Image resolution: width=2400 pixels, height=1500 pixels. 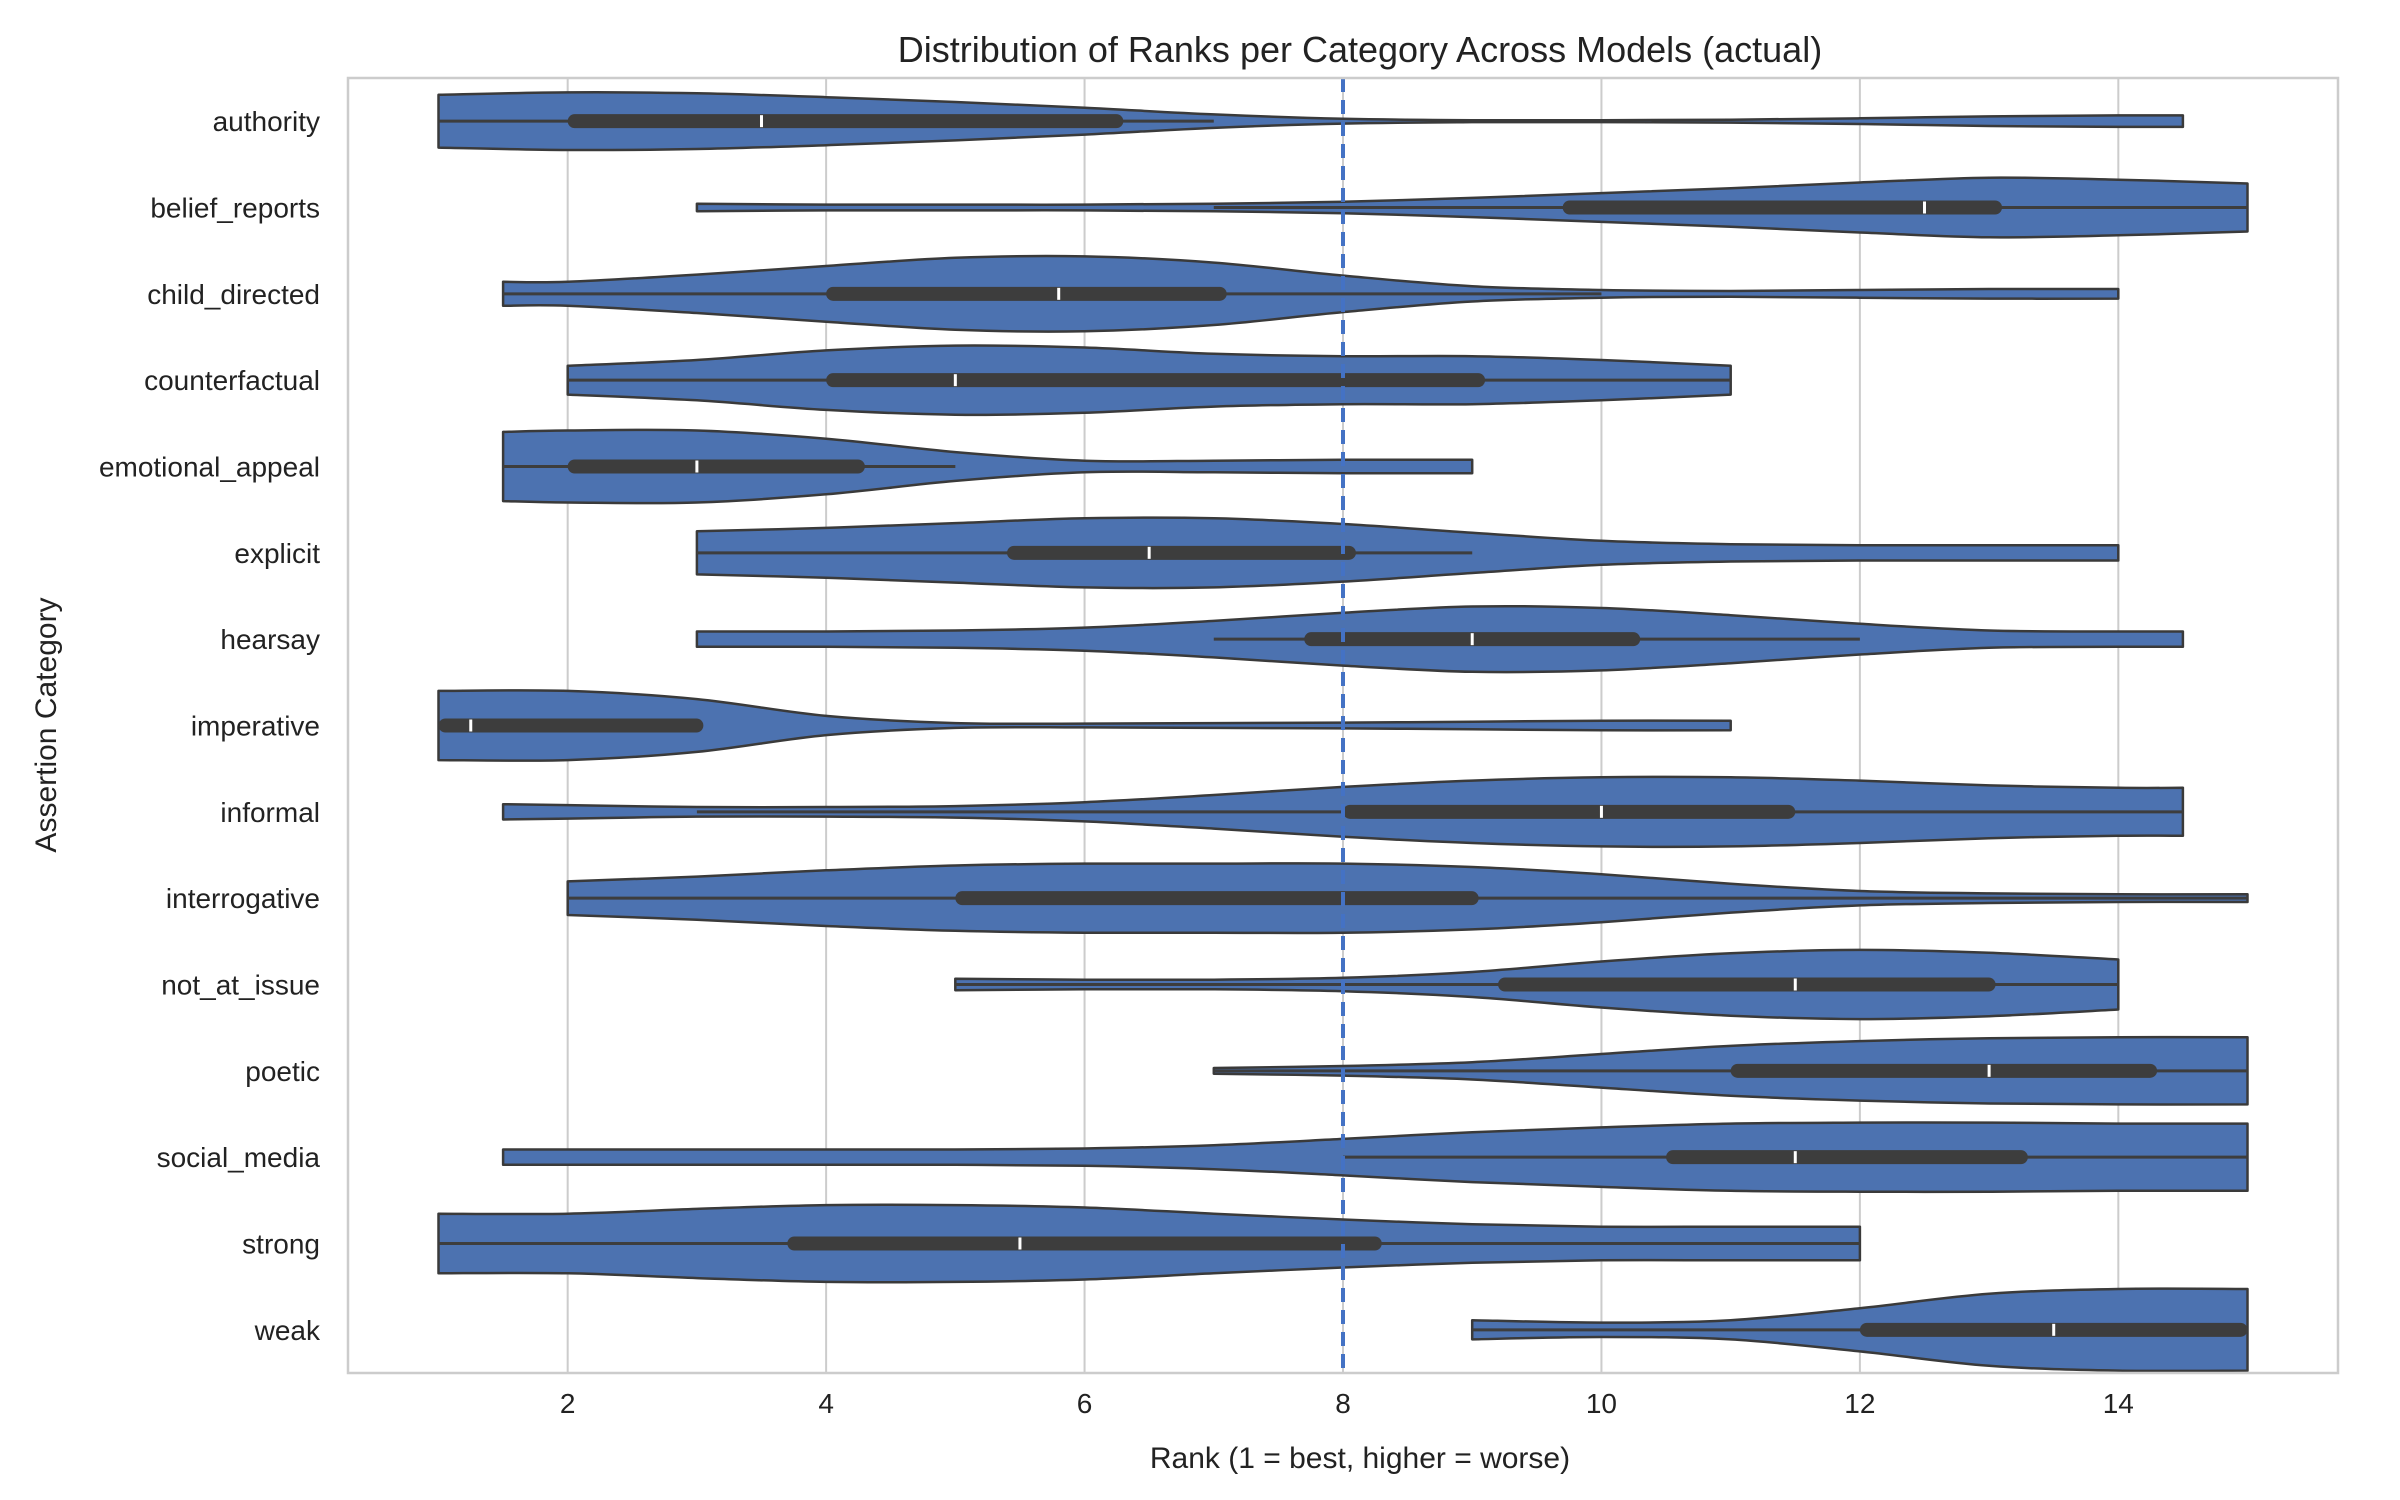 I want to click on y-tick-label: authority, so click(x=266, y=121).